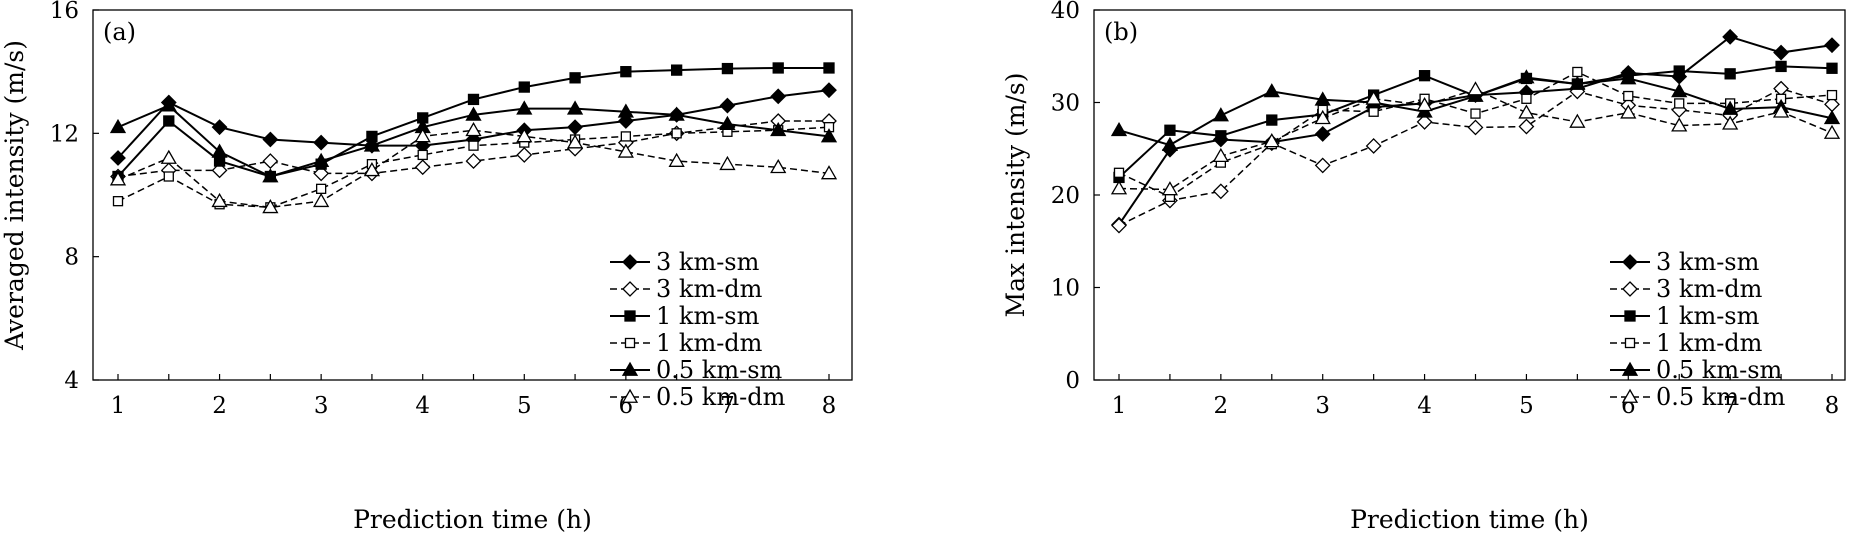 The height and width of the screenshot is (536, 1854). What do you see at coordinates (1072, 381) in the screenshot?
I see `y-tick-label: 0` at bounding box center [1072, 381].